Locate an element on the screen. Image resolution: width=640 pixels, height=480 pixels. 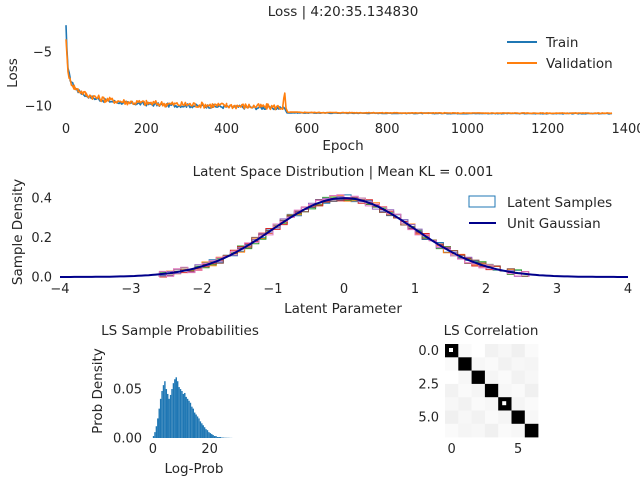
y-tick-label: 2.5 is located at coordinates (428, 384).